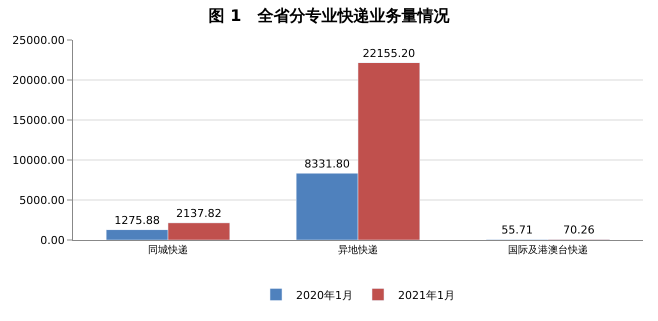  I want to click on data-label: 22155.20, so click(389, 53).